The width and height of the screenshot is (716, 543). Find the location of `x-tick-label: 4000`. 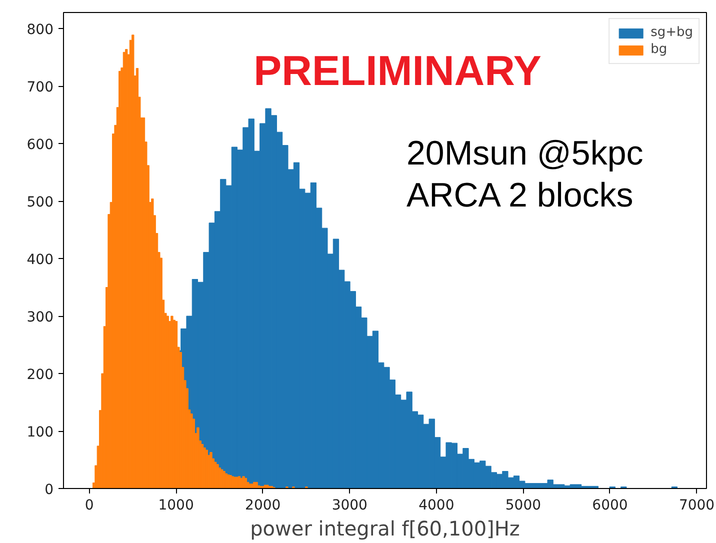

x-tick-label: 4000 is located at coordinates (436, 506).